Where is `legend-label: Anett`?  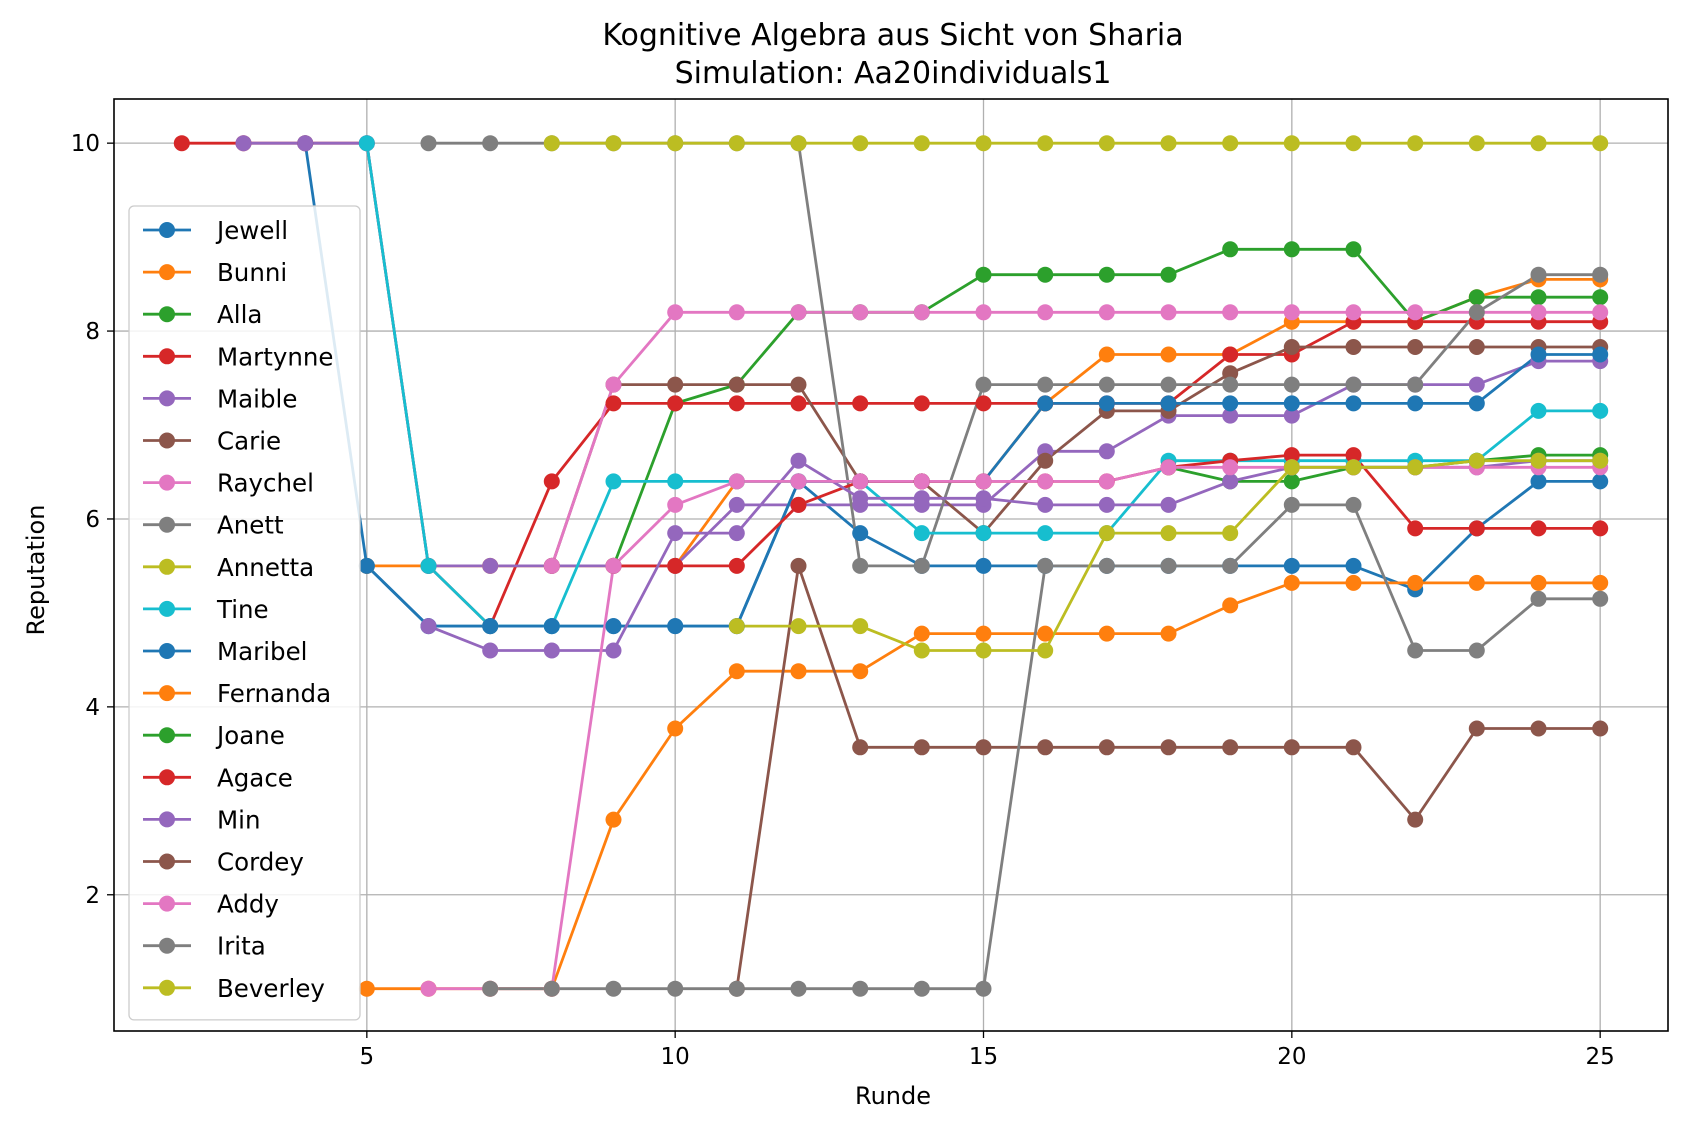
legend-label: Anett is located at coordinates (250, 525).